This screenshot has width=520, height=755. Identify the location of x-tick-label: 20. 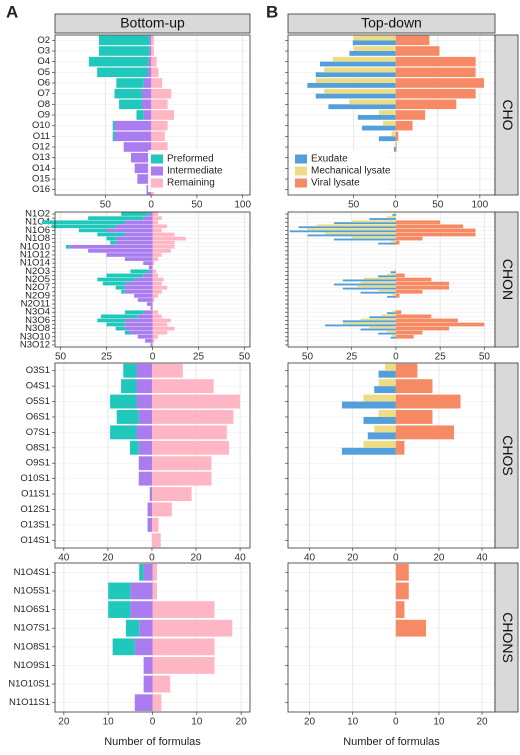
(242, 722).